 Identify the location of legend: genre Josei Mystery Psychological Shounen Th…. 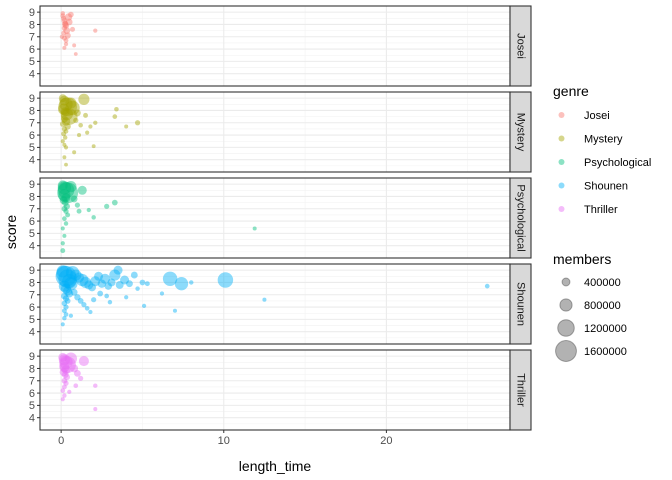
(602, 222).